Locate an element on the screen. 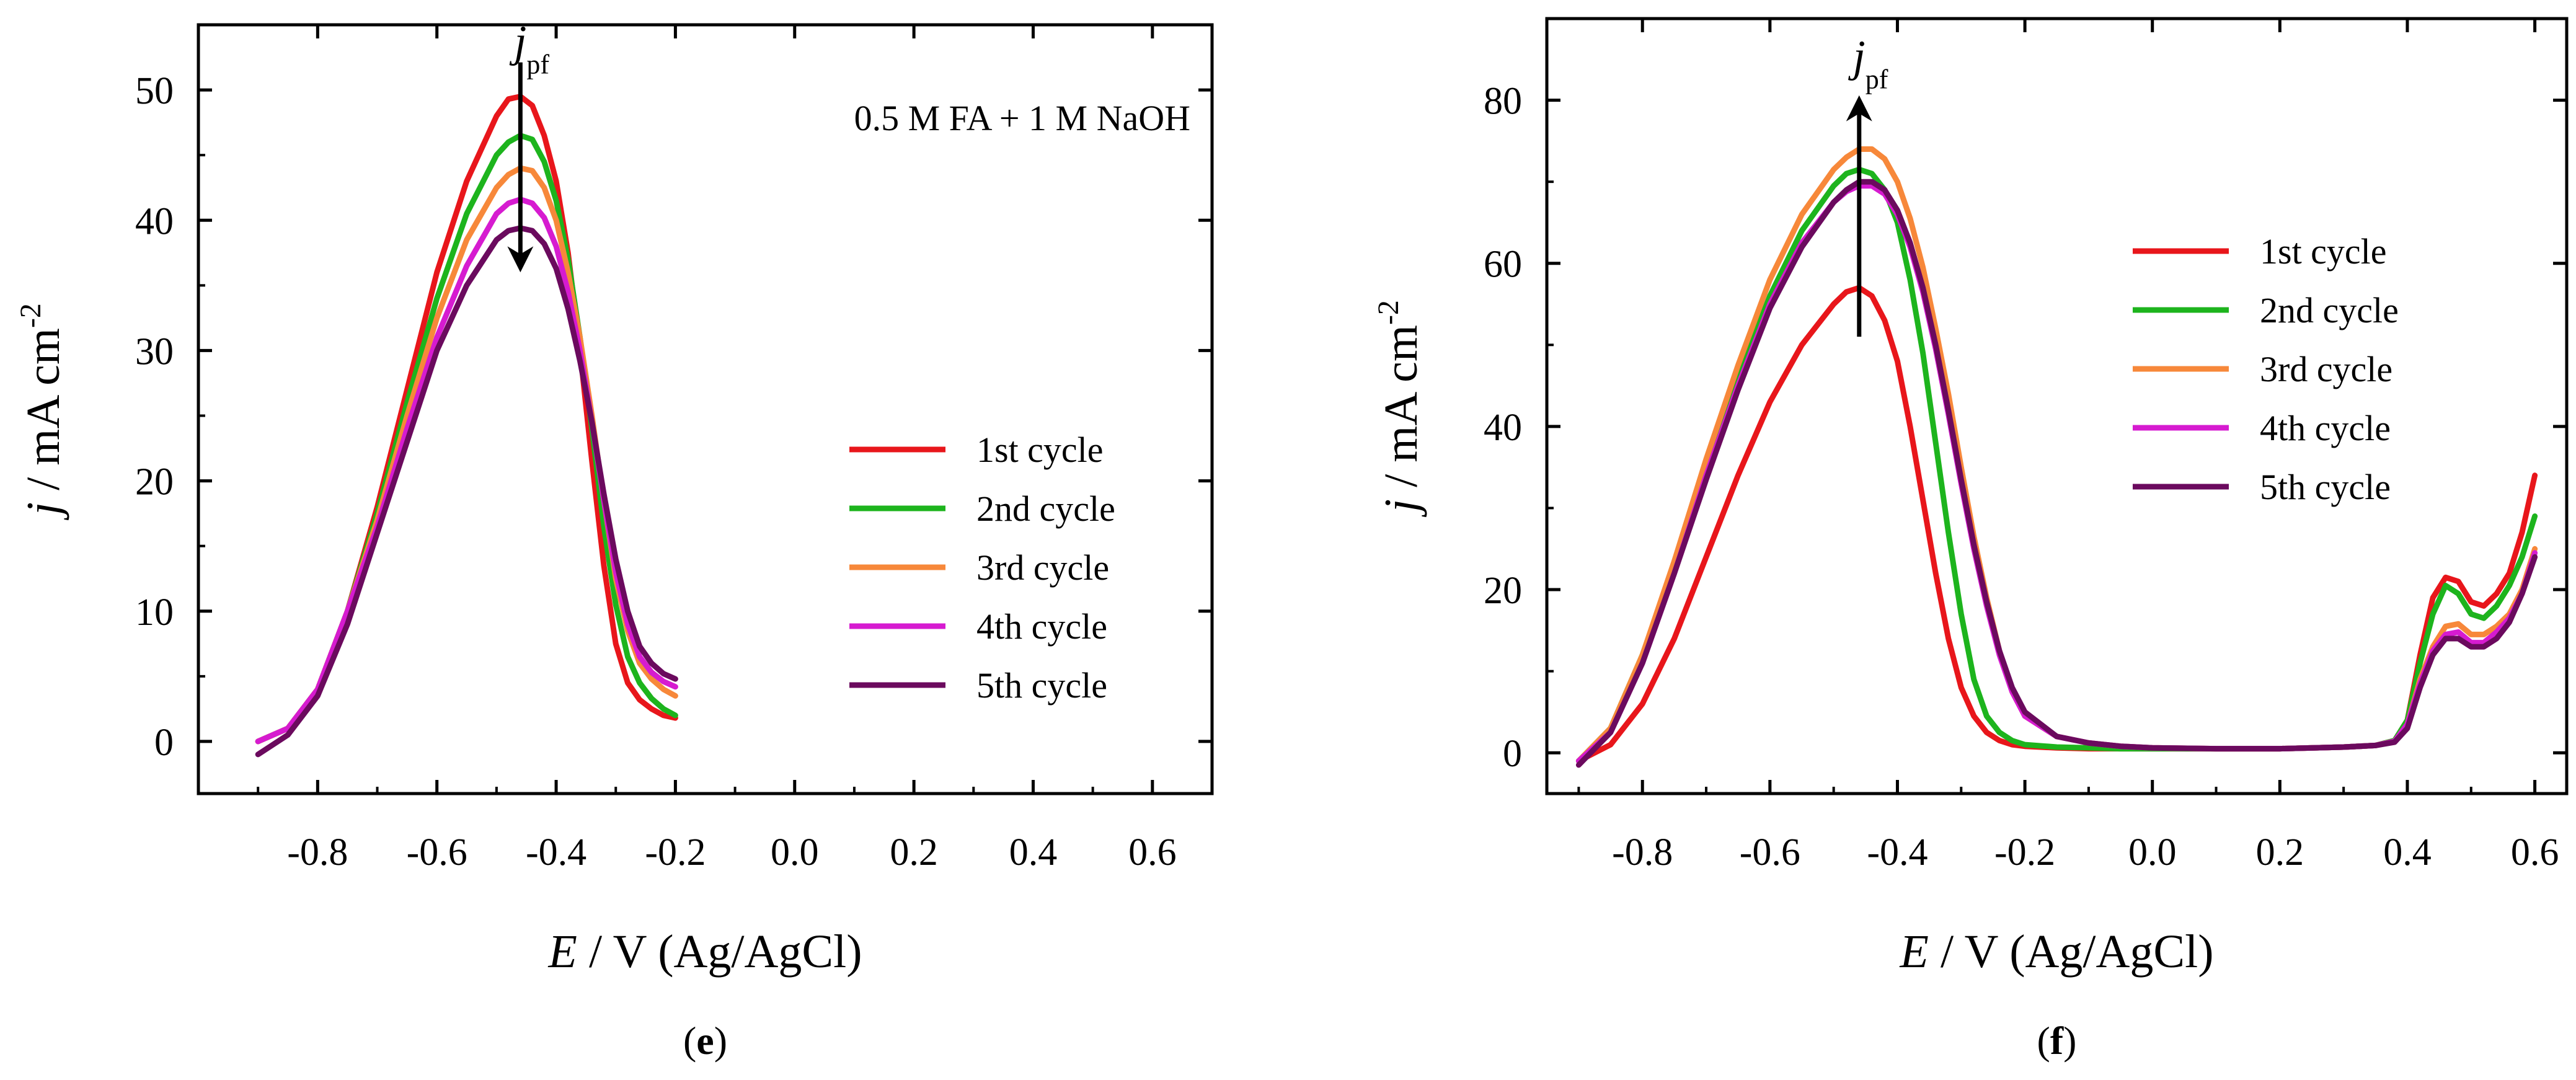 This screenshot has width=2576, height=1080. panel-label: (f) is located at coordinates (2057, 1041).